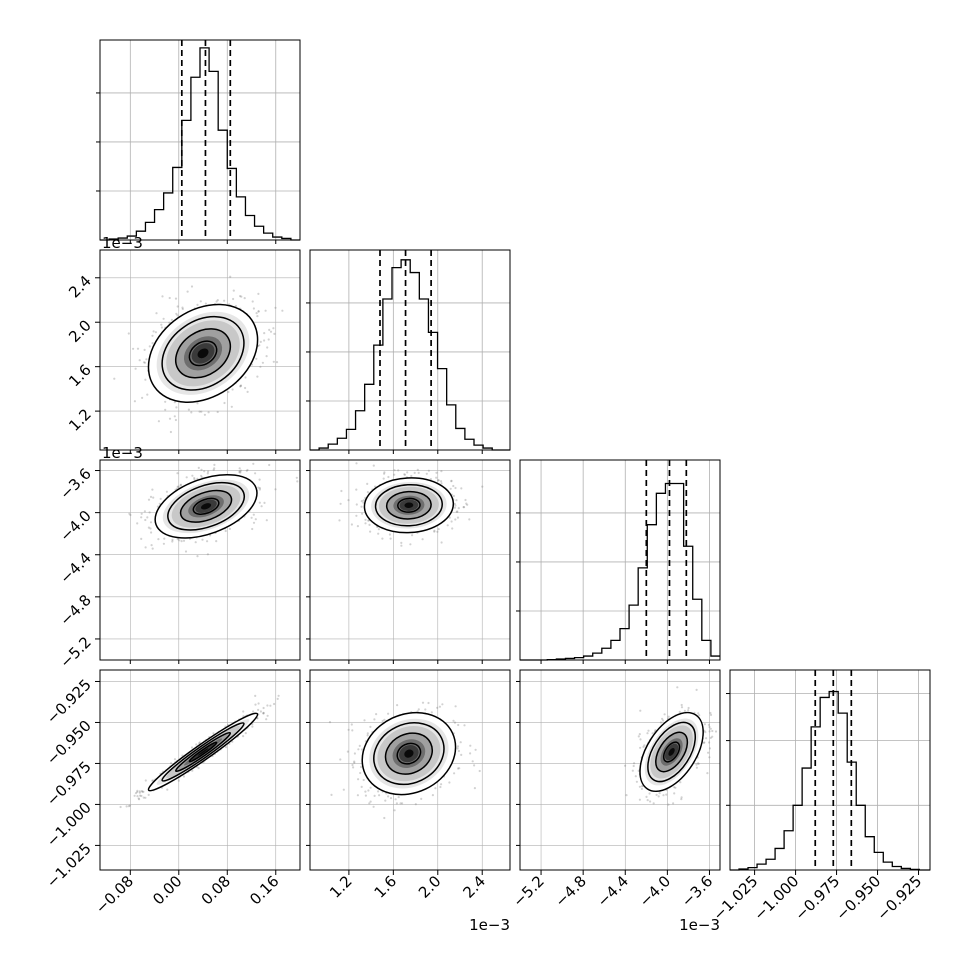  I want to click on x-tick-label-3-0: −1.025, so click(735, 898).